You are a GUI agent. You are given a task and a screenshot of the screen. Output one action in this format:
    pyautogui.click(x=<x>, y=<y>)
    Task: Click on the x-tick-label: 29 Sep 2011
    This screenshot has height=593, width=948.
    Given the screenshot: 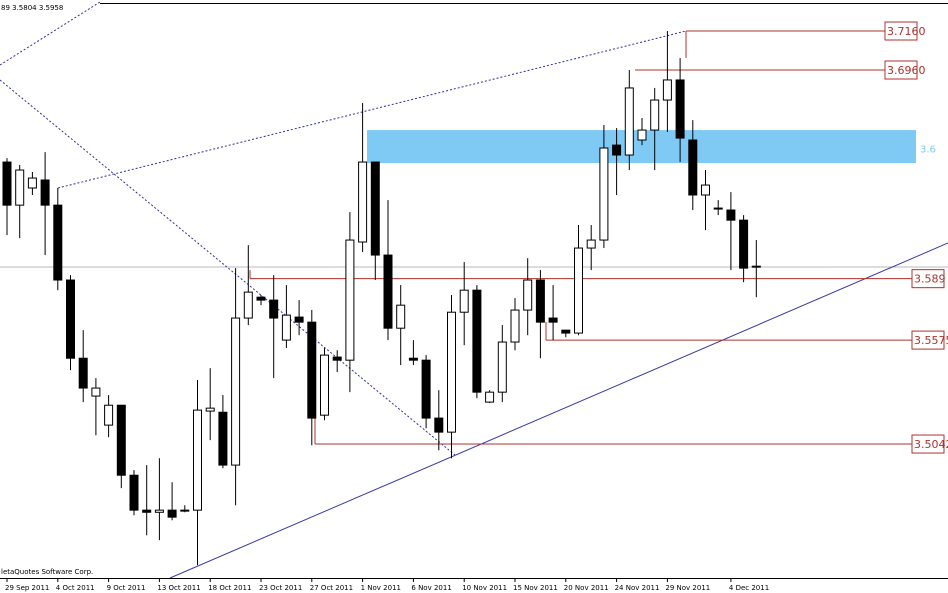 What is the action you would take?
    pyautogui.click(x=27, y=588)
    